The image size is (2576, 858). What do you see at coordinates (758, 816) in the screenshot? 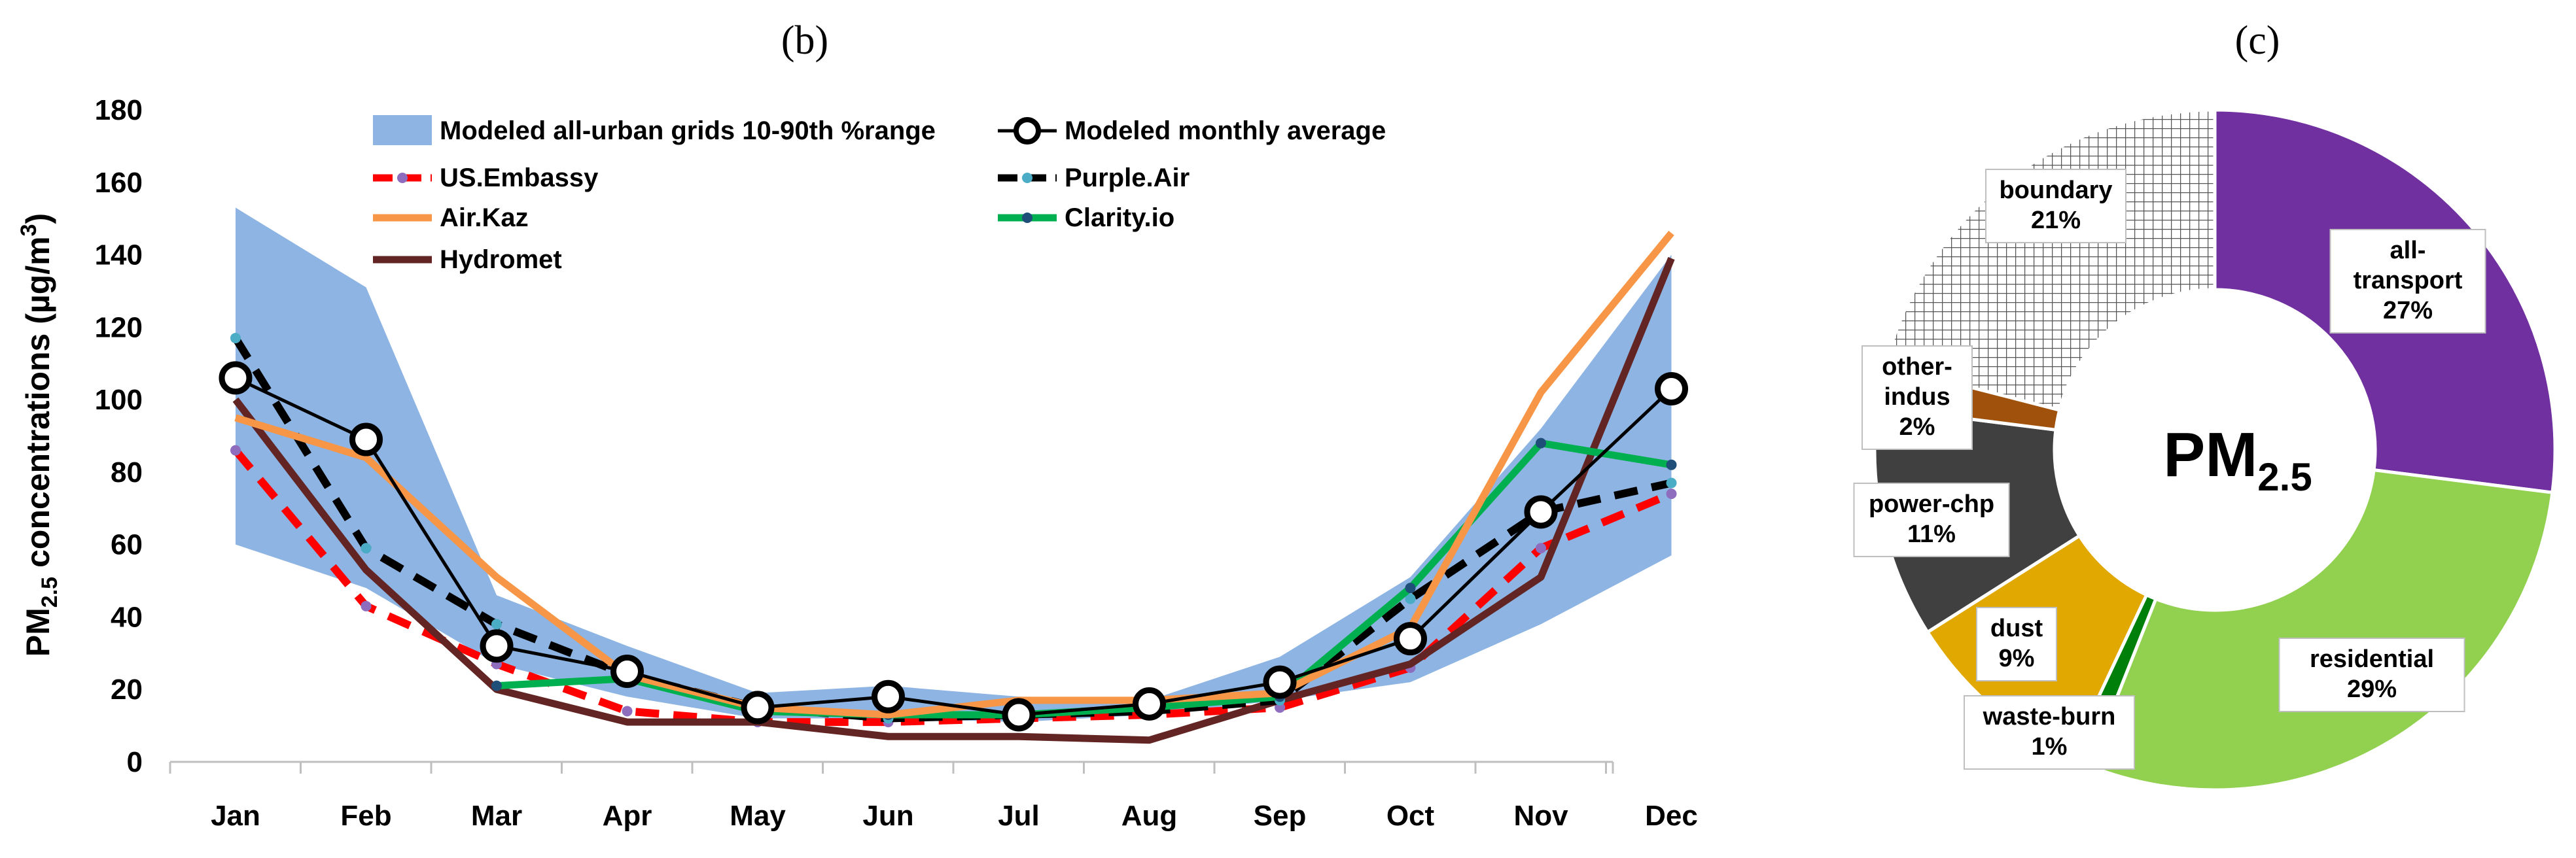
I see `x-tick-label: May` at bounding box center [758, 816].